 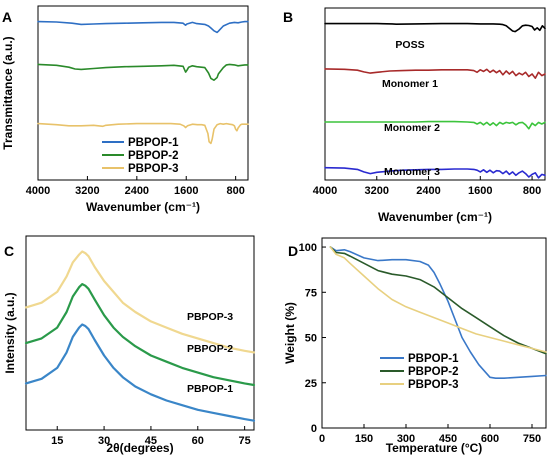 I want to click on panel-a-xtick-label: 1600, so click(x=186, y=191).